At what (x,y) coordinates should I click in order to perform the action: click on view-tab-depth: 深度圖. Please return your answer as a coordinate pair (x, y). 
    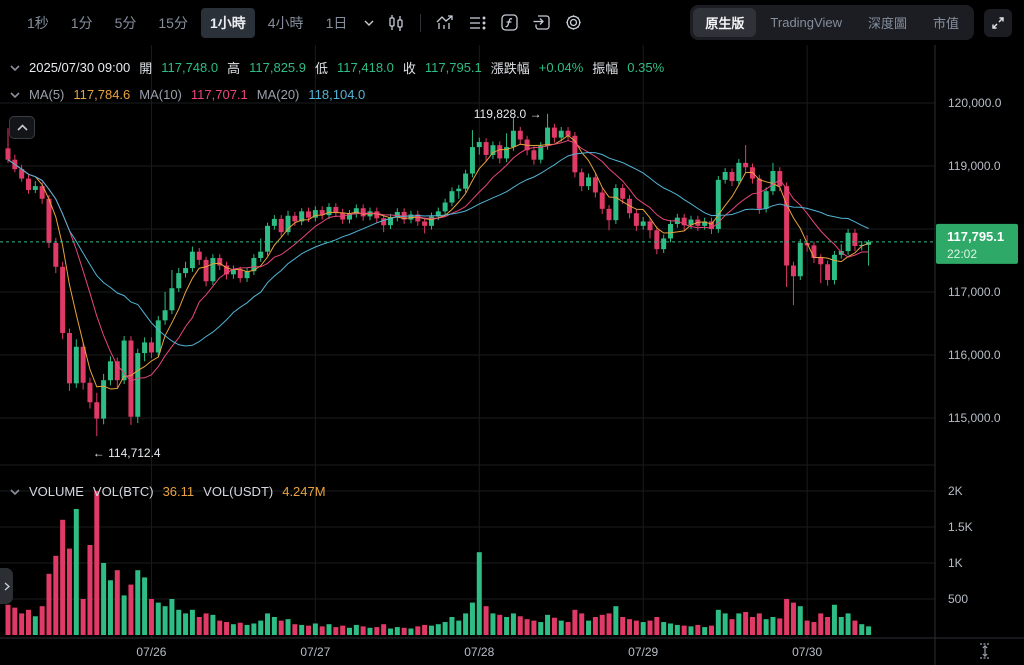
    Looking at the image, I should click on (887, 23).